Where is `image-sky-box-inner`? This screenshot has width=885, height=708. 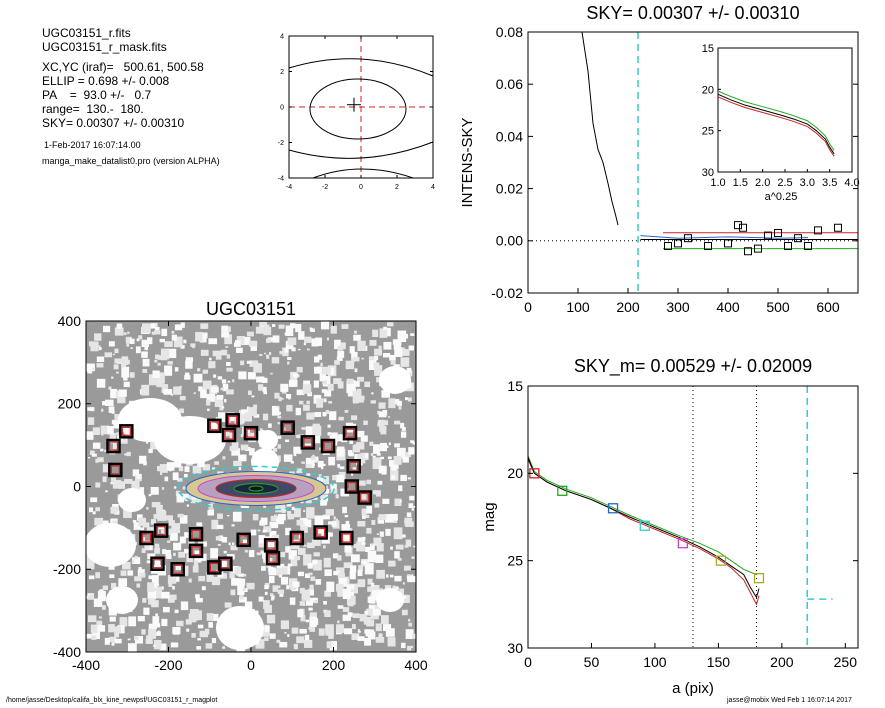
image-sky-box-inner is located at coordinates (273, 558).